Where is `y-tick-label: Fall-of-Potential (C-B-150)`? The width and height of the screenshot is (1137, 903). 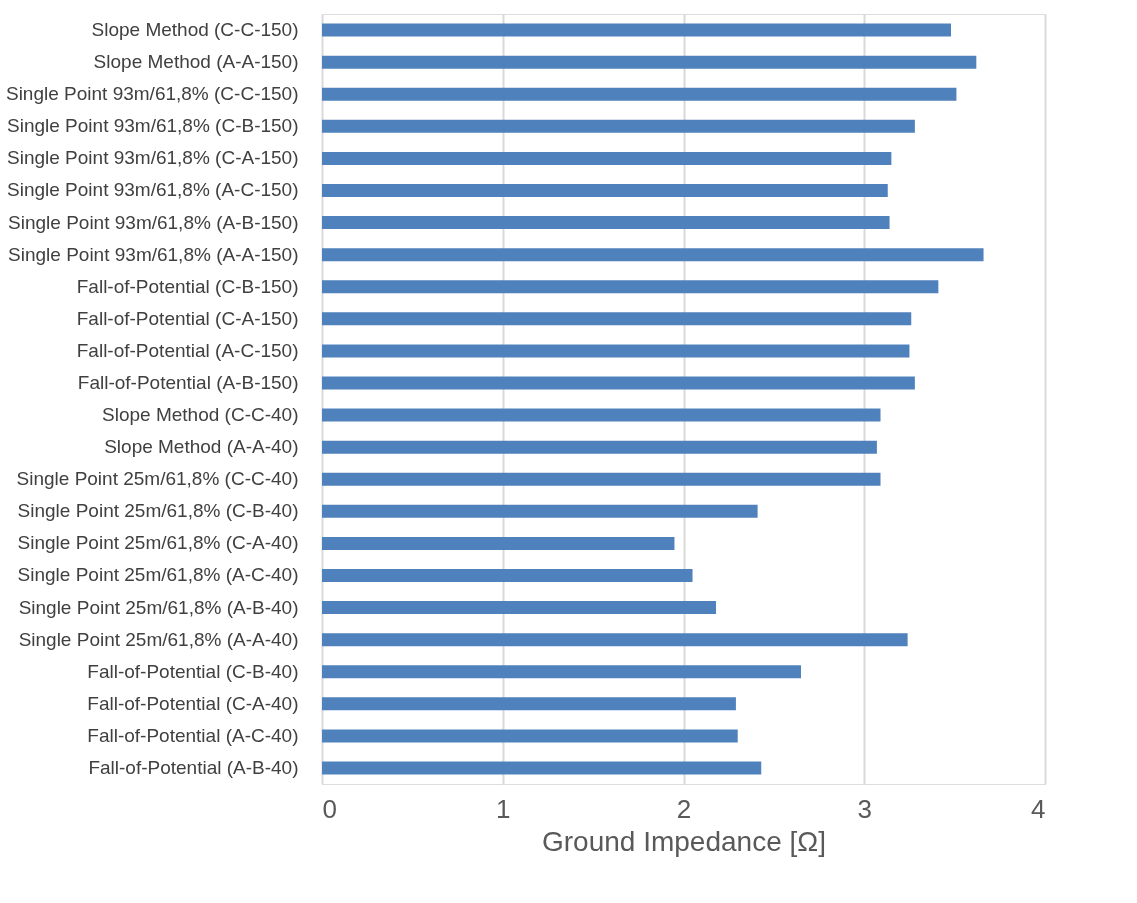
y-tick-label: Fall-of-Potential (C-B-150) is located at coordinates (187, 286).